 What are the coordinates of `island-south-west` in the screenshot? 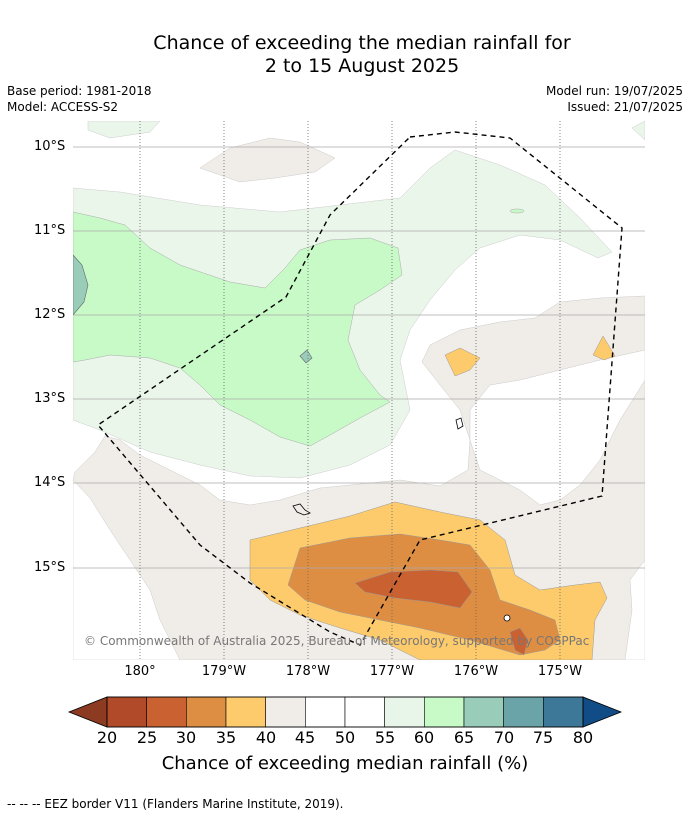 It's located at (301, 509).